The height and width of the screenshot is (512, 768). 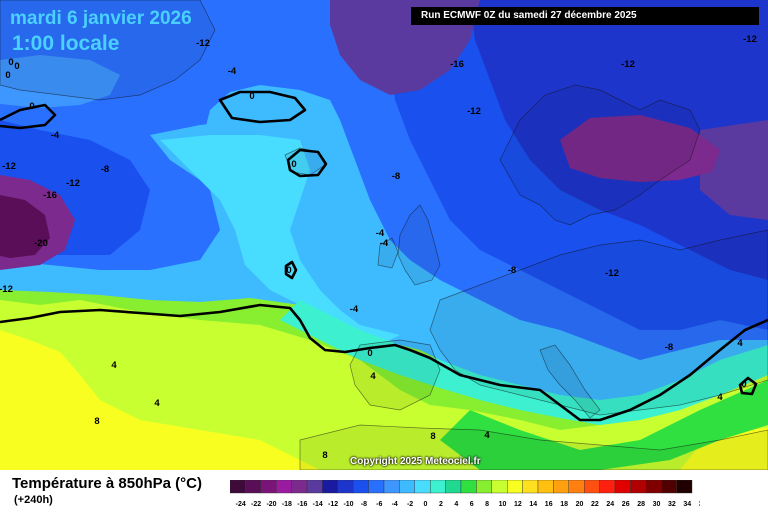 I want to click on forecast-local-time: 1:00 locale, so click(x=66, y=43).